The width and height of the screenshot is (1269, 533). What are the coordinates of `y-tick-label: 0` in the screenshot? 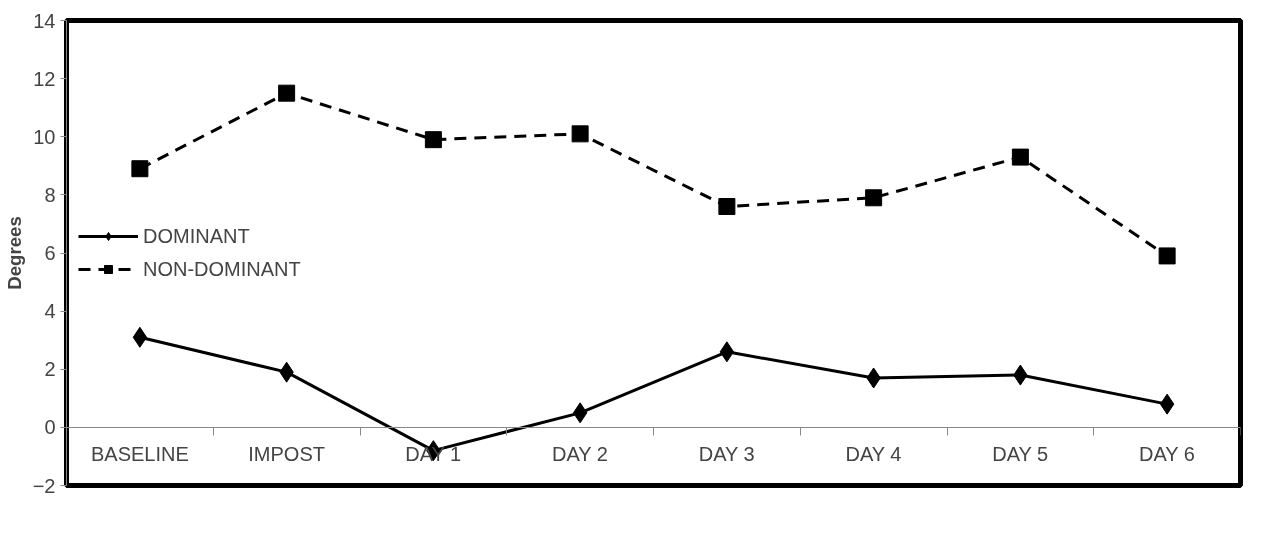 It's located at (50, 427).